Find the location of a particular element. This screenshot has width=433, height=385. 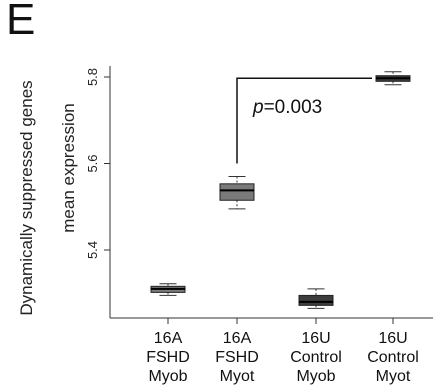

significance-annotation: p=0.003 is located at coordinates (304, 120).